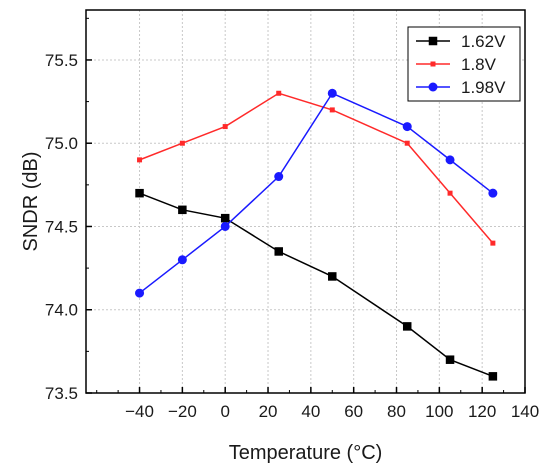 The image size is (550, 474). What do you see at coordinates (61, 310) in the screenshot?
I see `y-tick-label: 74.0` at bounding box center [61, 310].